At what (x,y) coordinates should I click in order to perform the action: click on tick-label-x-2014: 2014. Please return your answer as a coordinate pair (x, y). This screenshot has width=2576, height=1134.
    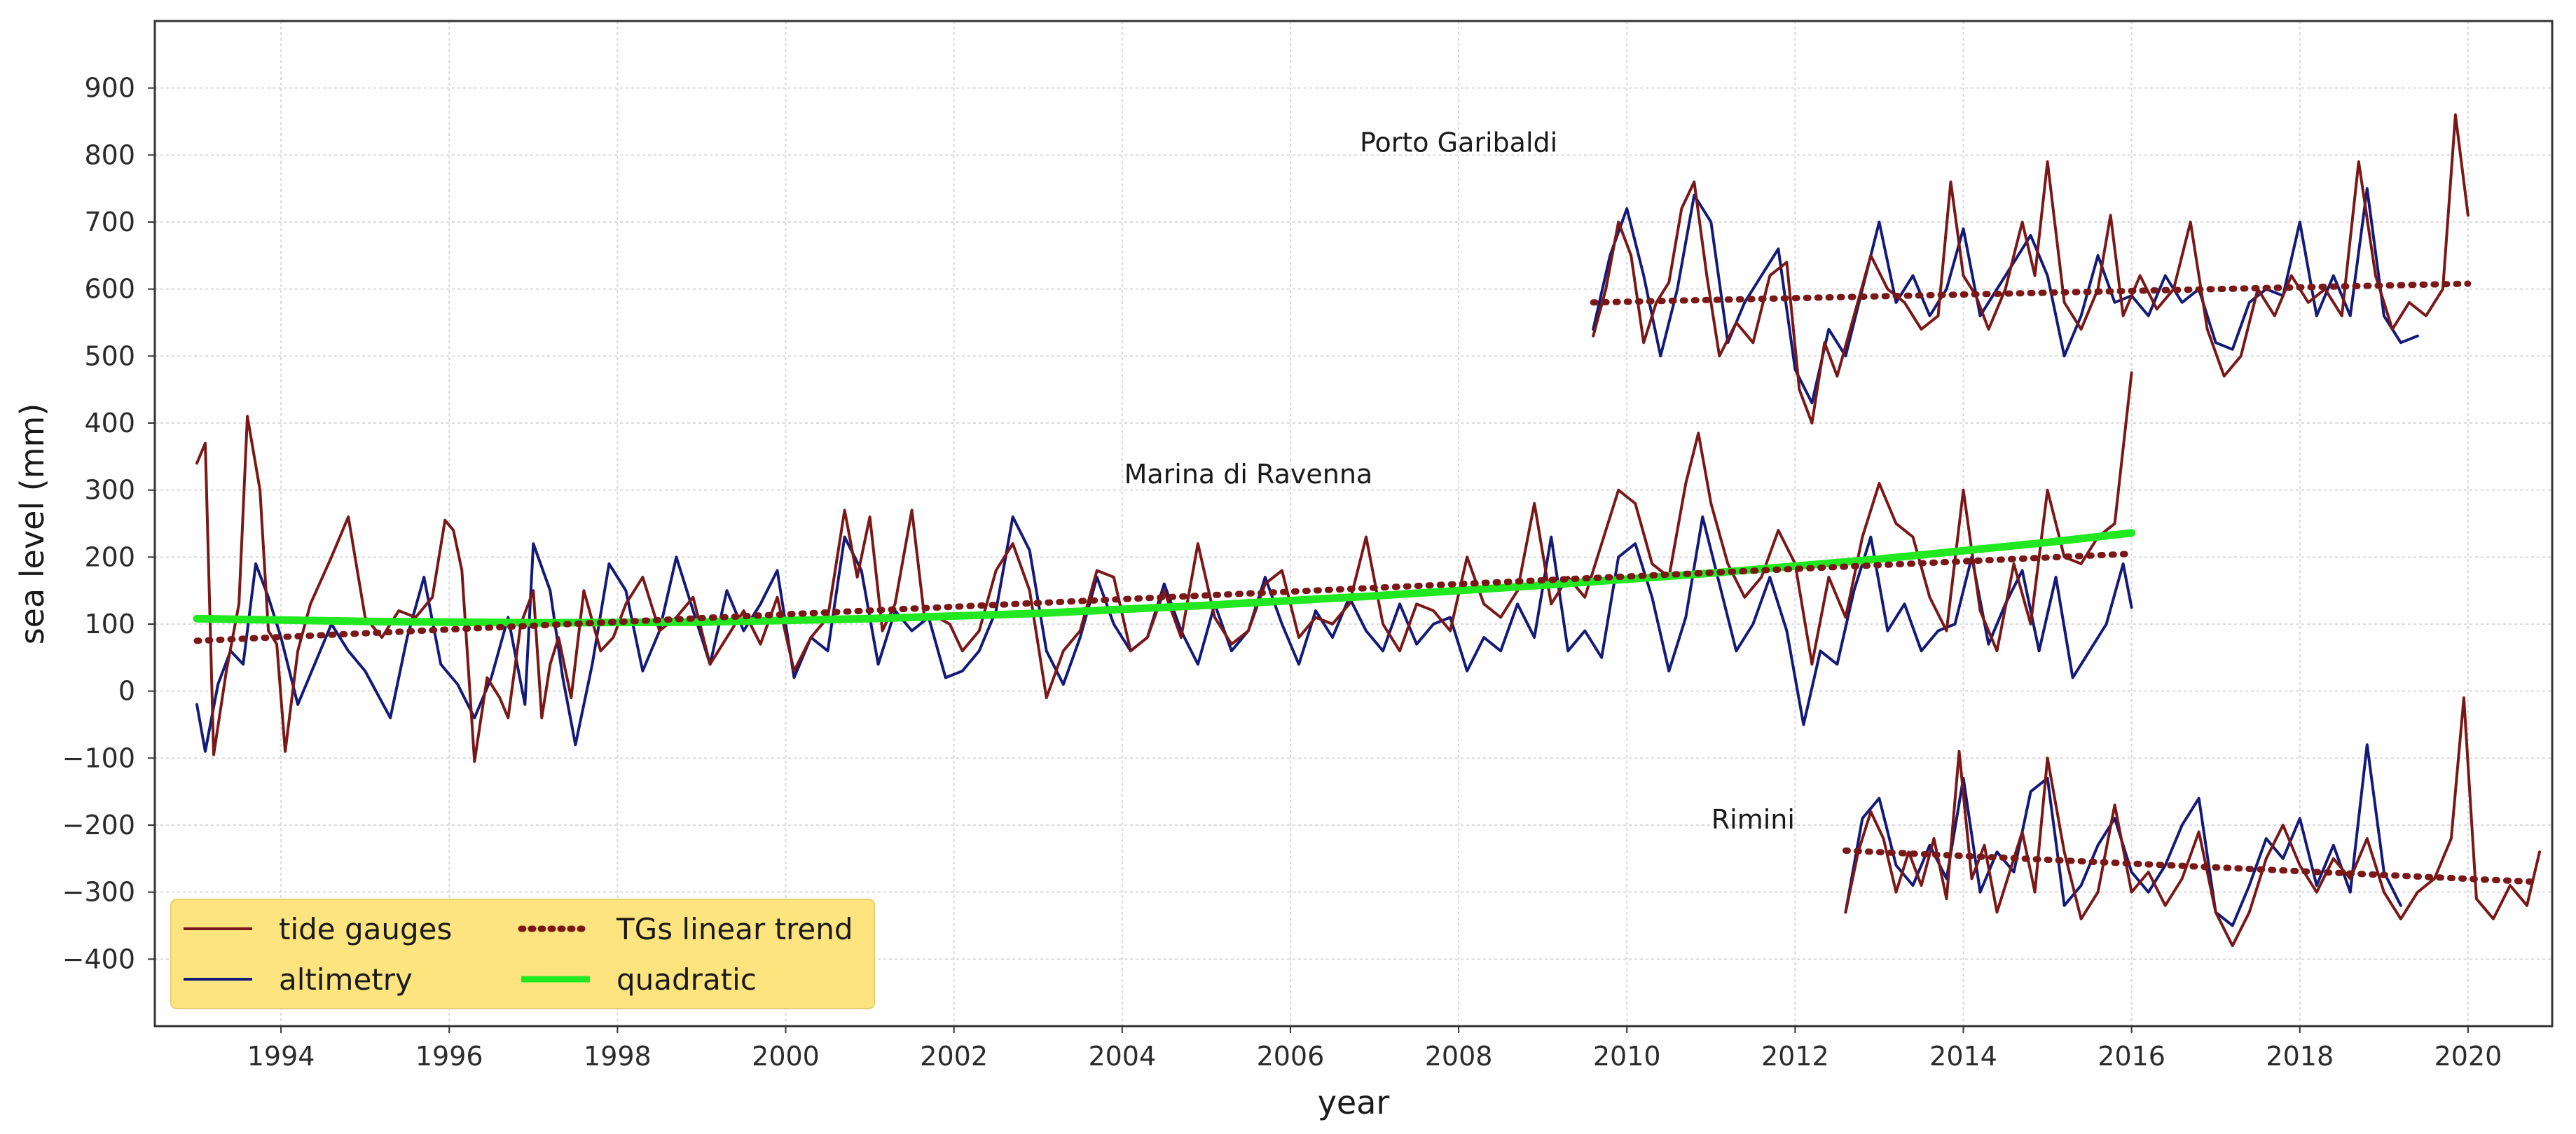
    Looking at the image, I should click on (1963, 1056).